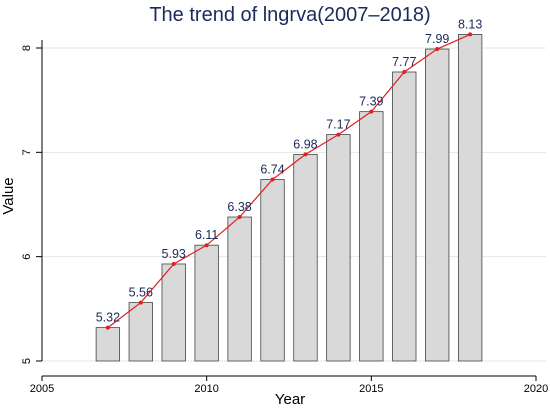 The height and width of the screenshot is (408, 550). I want to click on point-2014, so click(338, 134).